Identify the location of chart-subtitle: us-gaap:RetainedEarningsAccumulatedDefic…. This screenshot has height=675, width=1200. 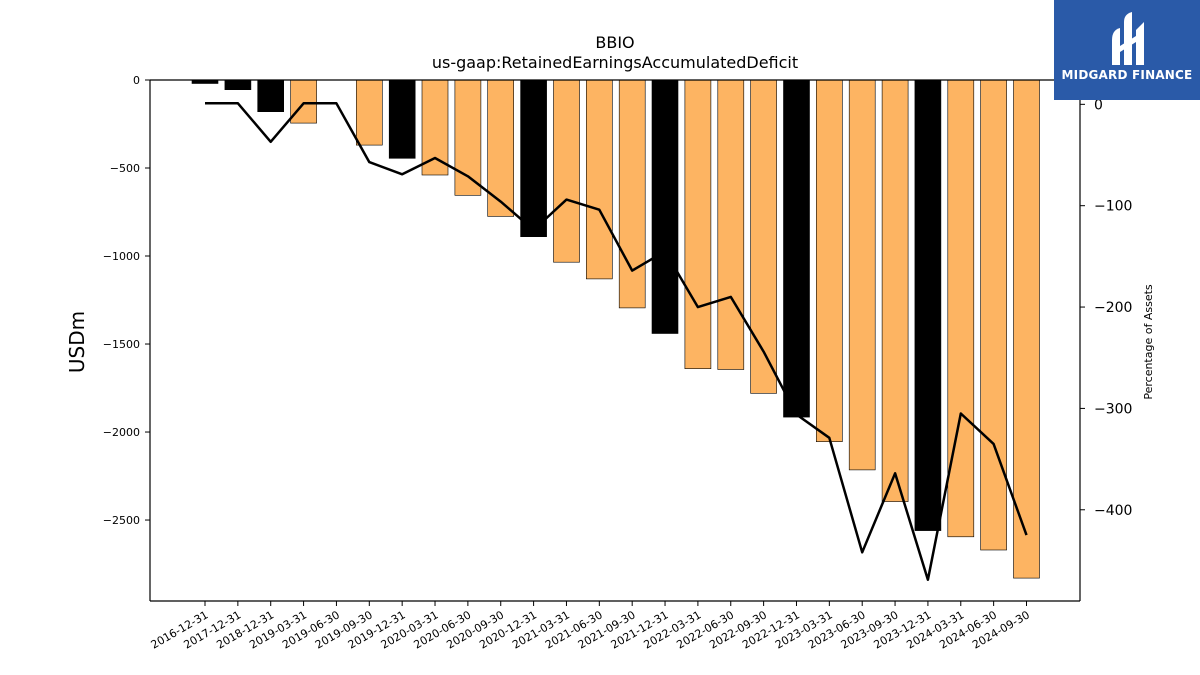
(615, 62).